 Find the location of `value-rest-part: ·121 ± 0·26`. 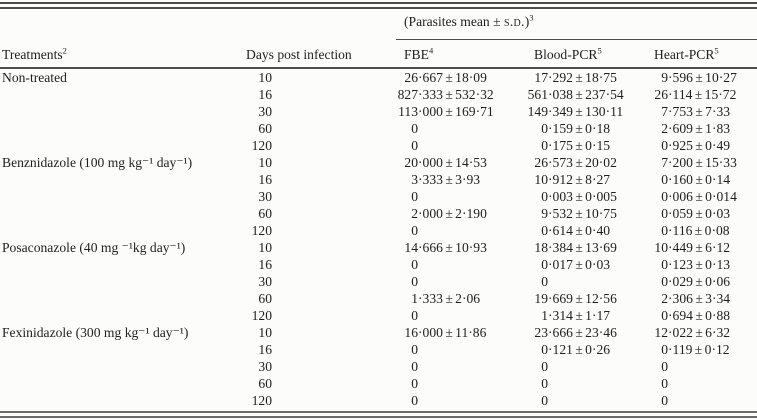

value-rest-part: ·121 ± 0·26 is located at coordinates (579, 349).